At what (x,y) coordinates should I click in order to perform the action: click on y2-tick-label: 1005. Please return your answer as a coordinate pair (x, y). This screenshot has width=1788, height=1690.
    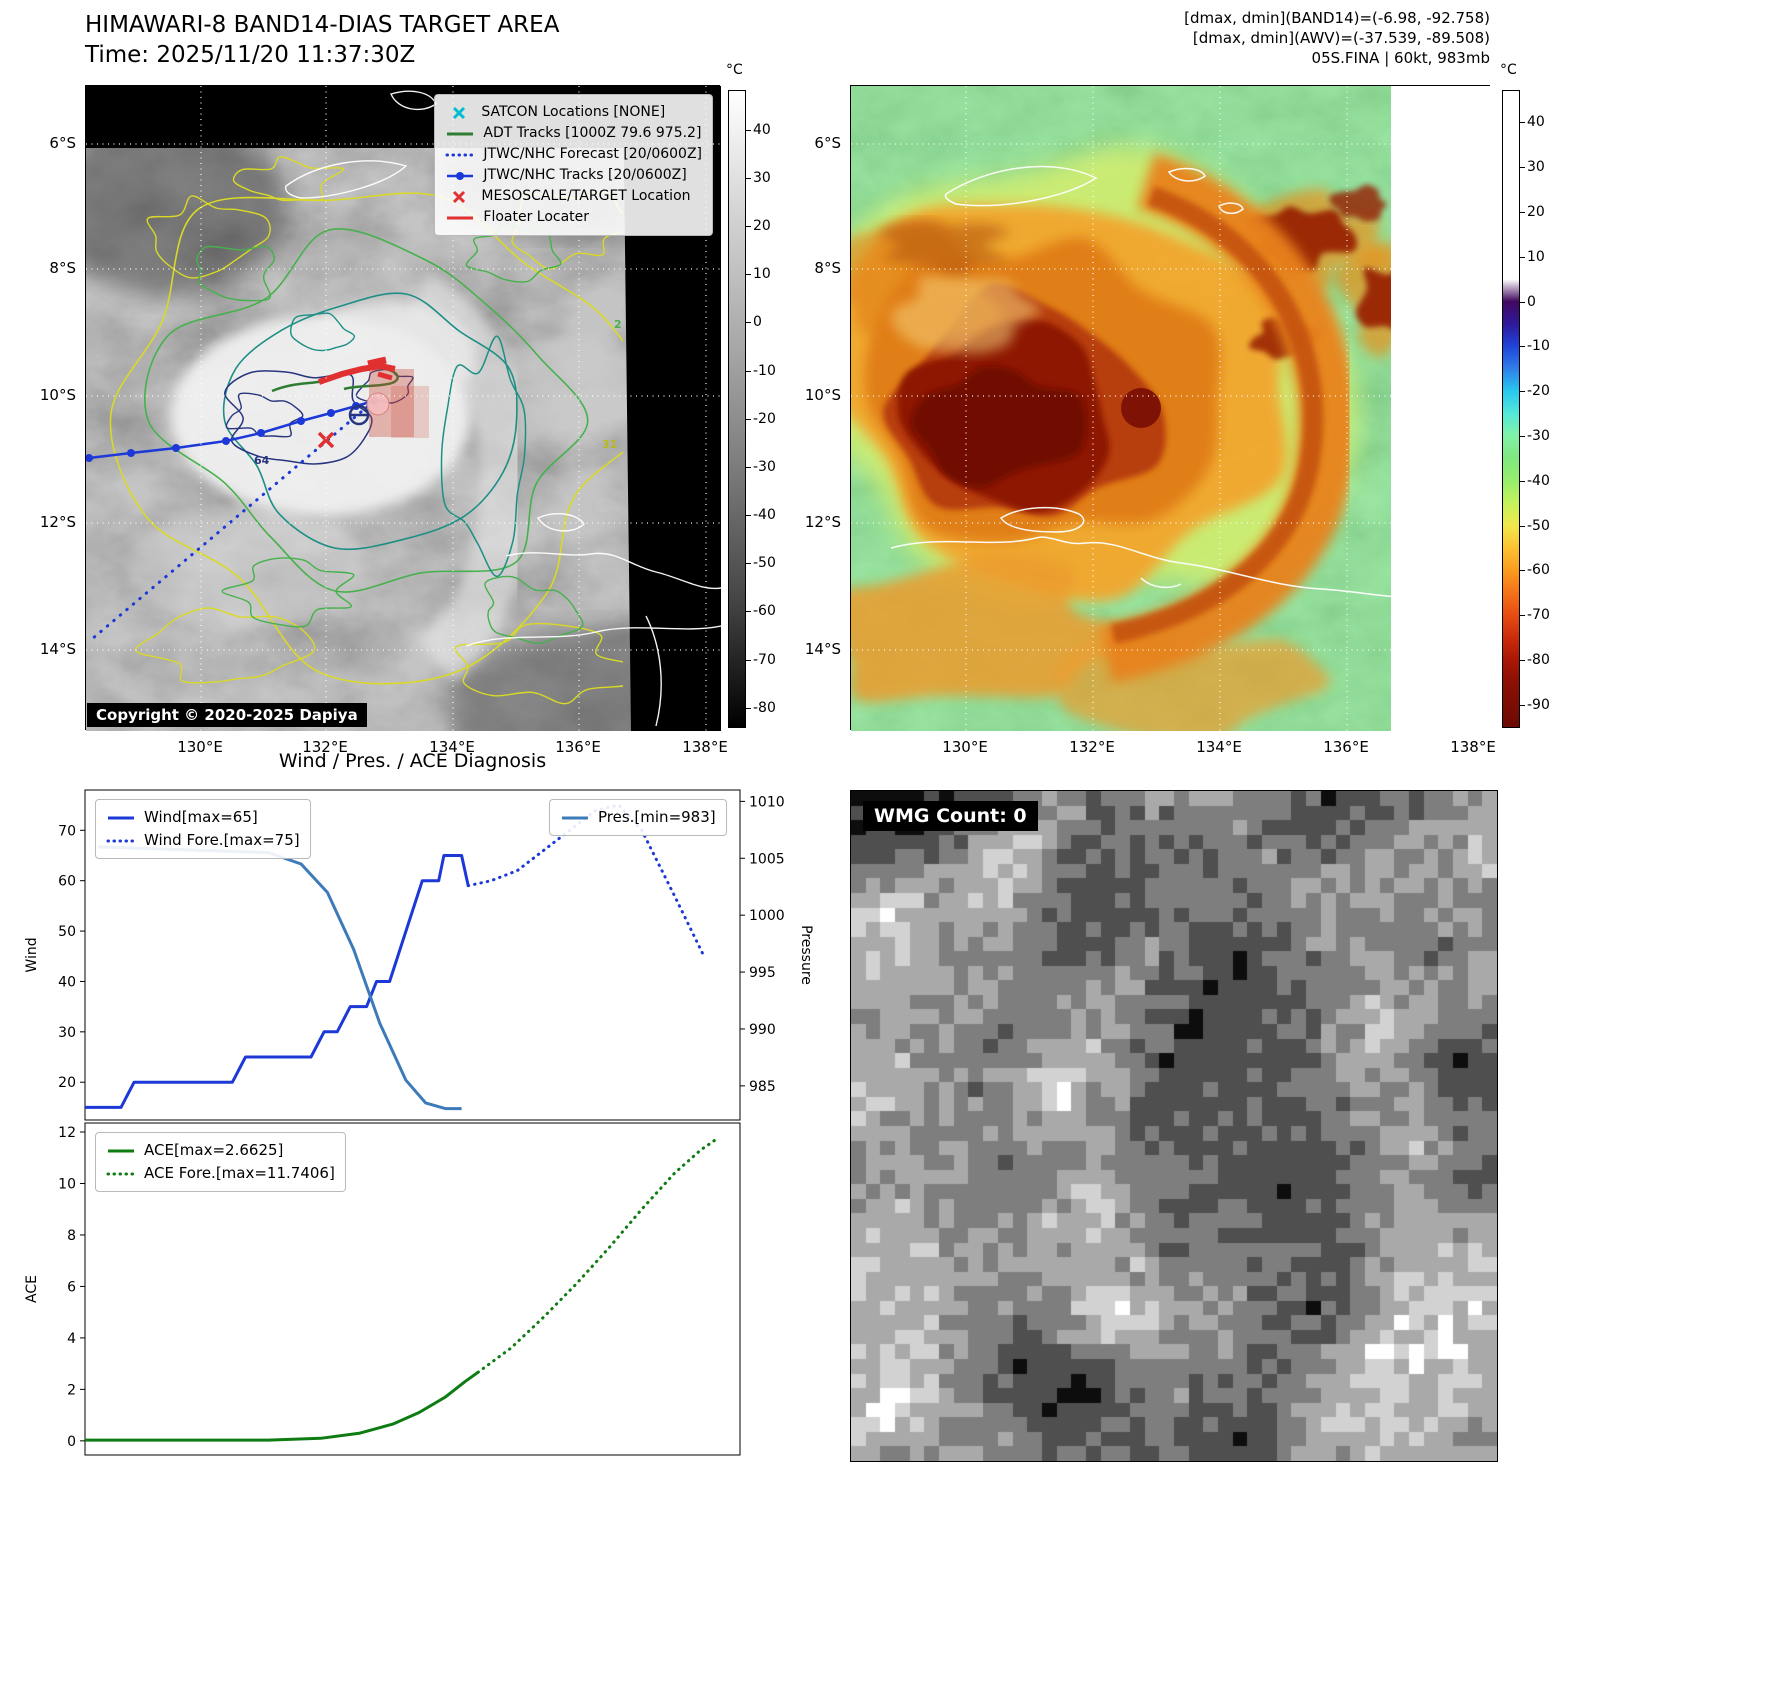
    Looking at the image, I should click on (767, 859).